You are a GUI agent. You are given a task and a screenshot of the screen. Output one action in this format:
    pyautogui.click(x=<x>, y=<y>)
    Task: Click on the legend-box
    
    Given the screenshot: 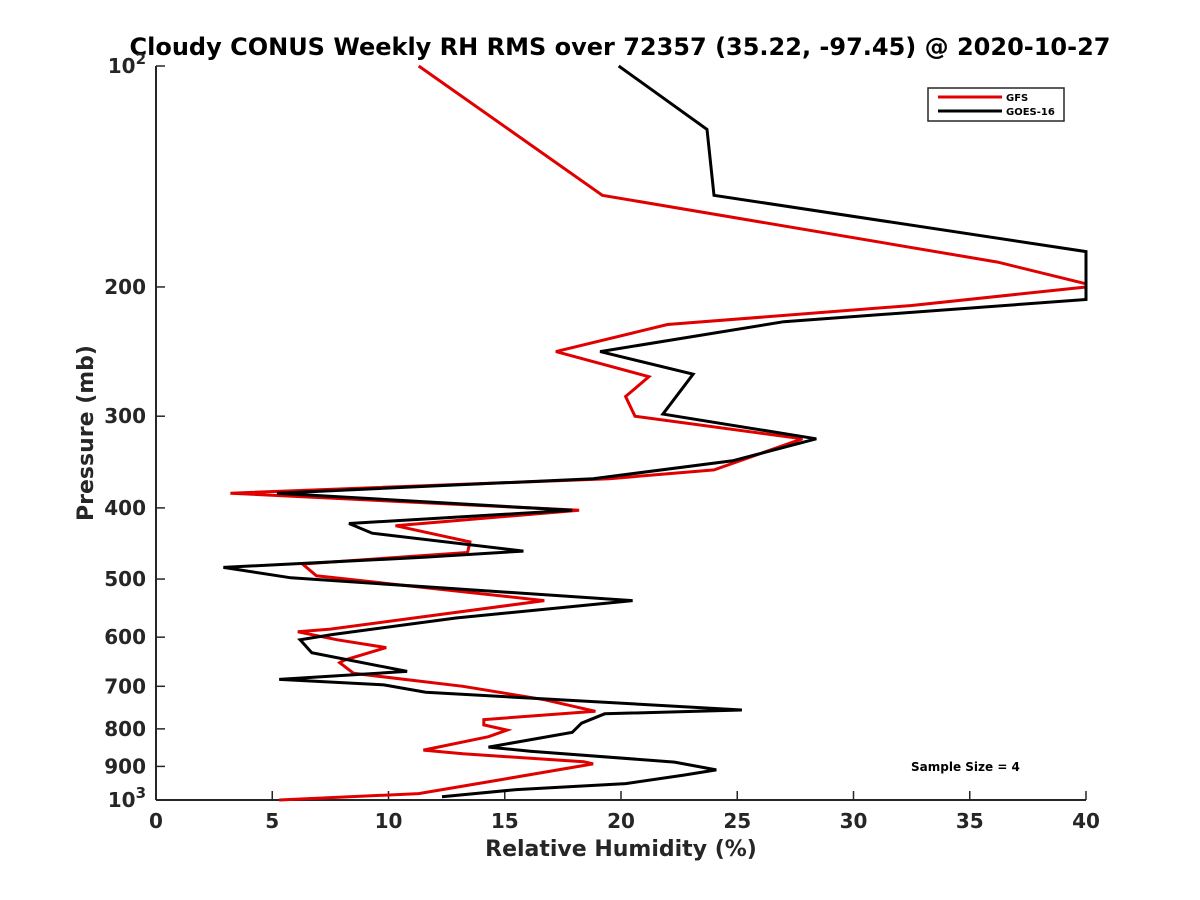 What is the action you would take?
    pyautogui.click(x=996, y=104)
    